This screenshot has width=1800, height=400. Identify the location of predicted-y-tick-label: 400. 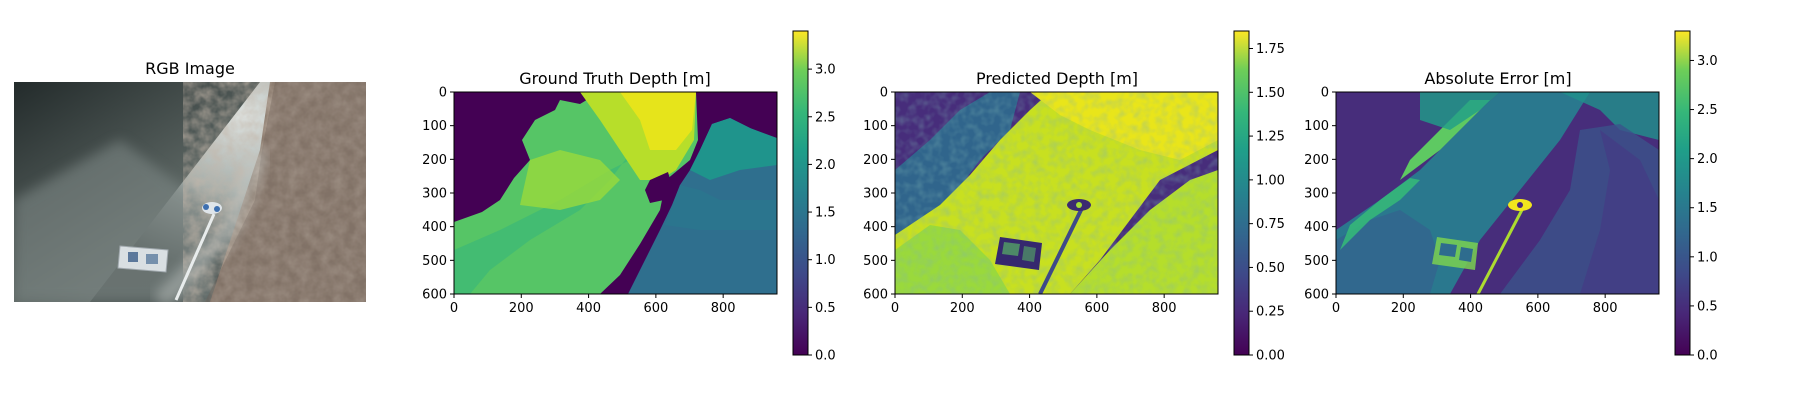
(875, 227).